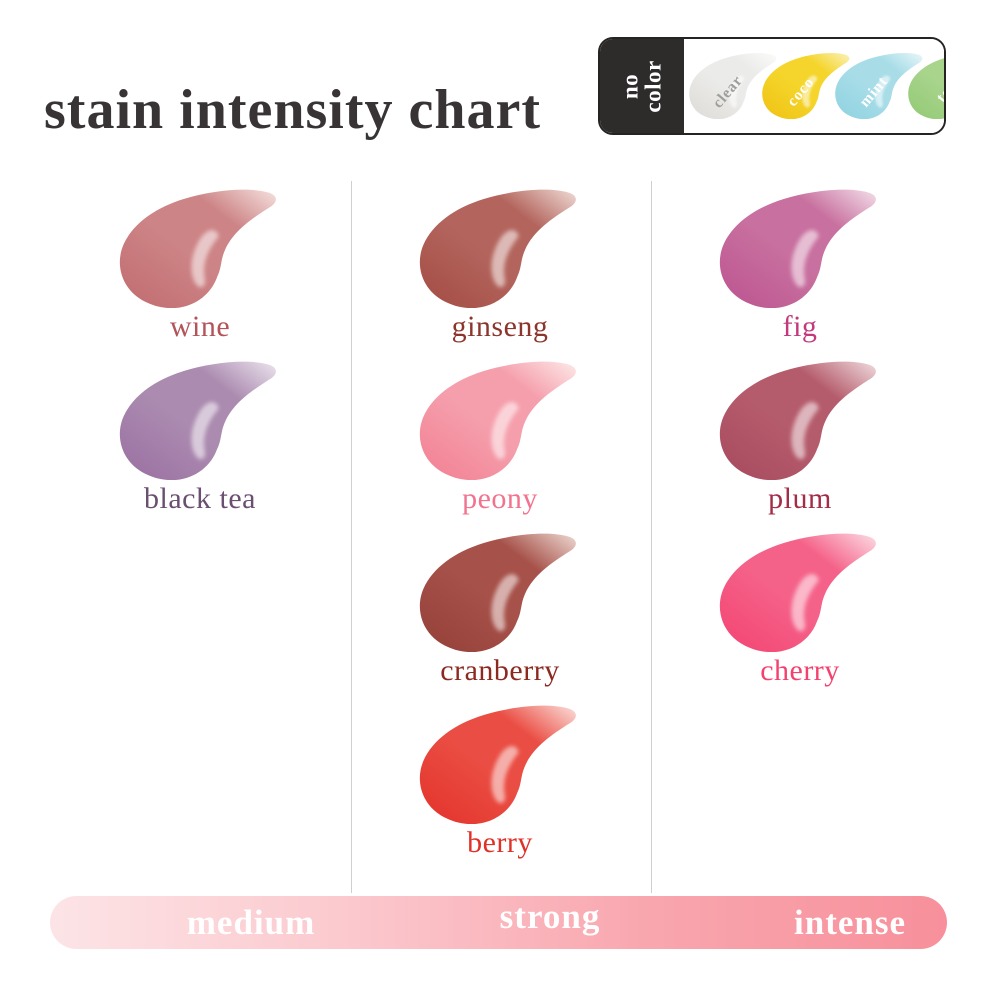 This screenshot has height=1000, width=1000. What do you see at coordinates (500, 419) in the screenshot?
I see `shade-smudge-peony` at bounding box center [500, 419].